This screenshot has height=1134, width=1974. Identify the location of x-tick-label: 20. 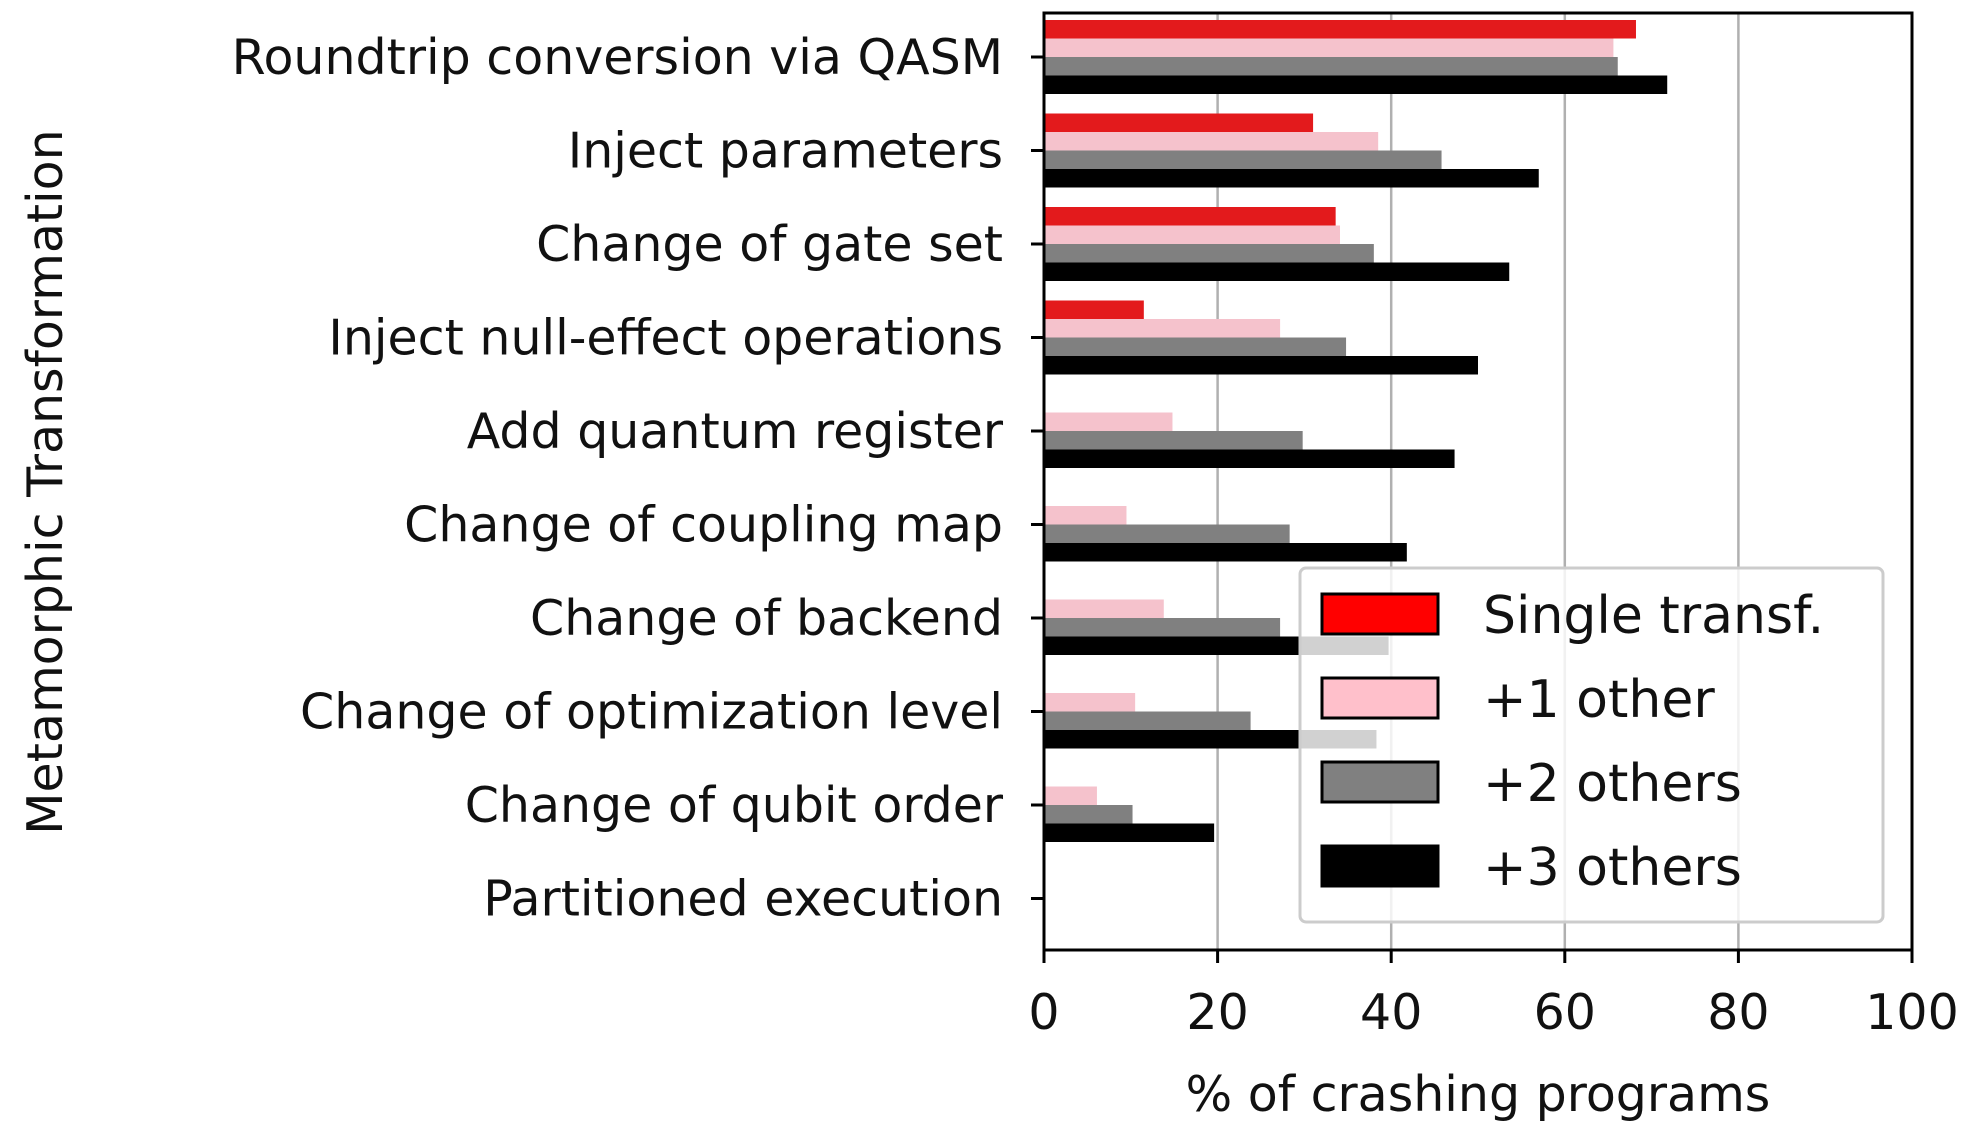
(1217, 1012).